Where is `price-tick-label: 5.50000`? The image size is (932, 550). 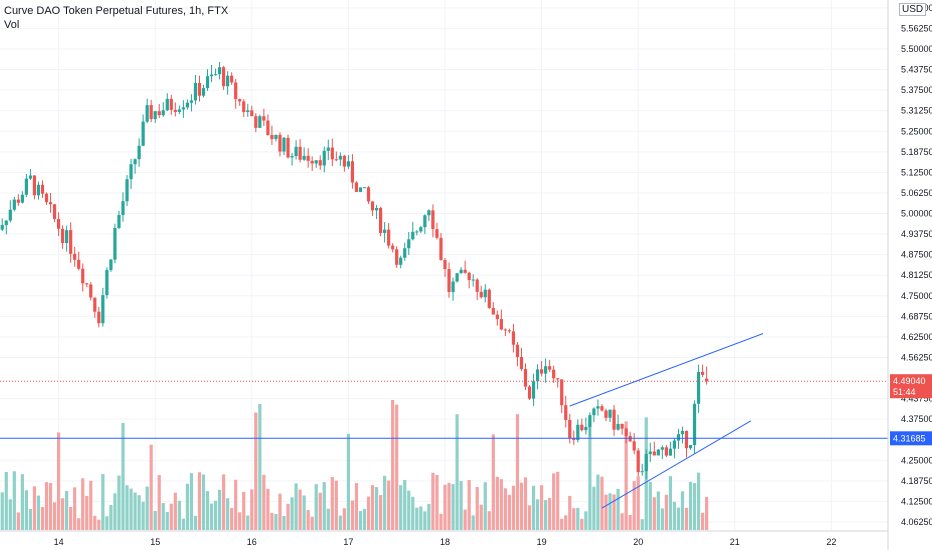 price-tick-label: 5.50000 is located at coordinates (916, 49).